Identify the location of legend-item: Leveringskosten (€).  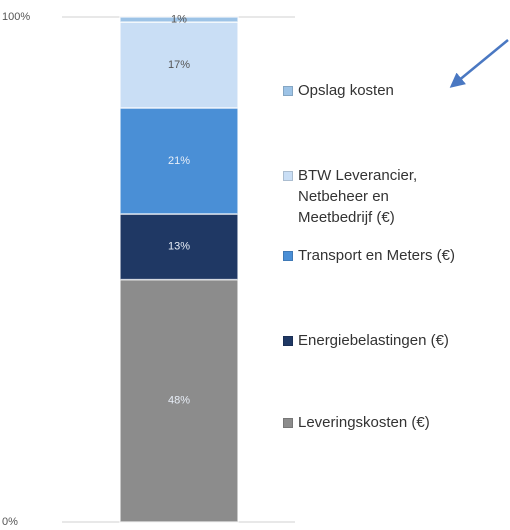
(396, 422).